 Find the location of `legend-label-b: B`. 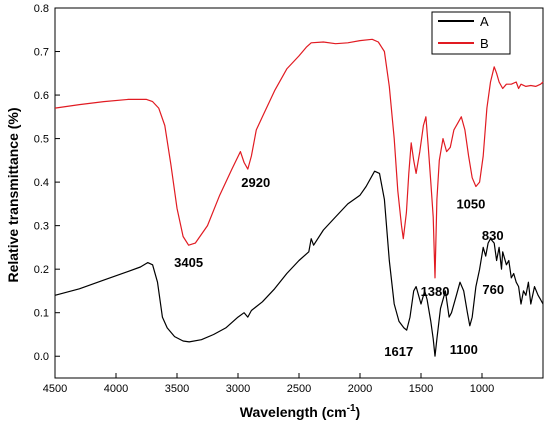

legend-label-b: B is located at coordinates (484, 43).